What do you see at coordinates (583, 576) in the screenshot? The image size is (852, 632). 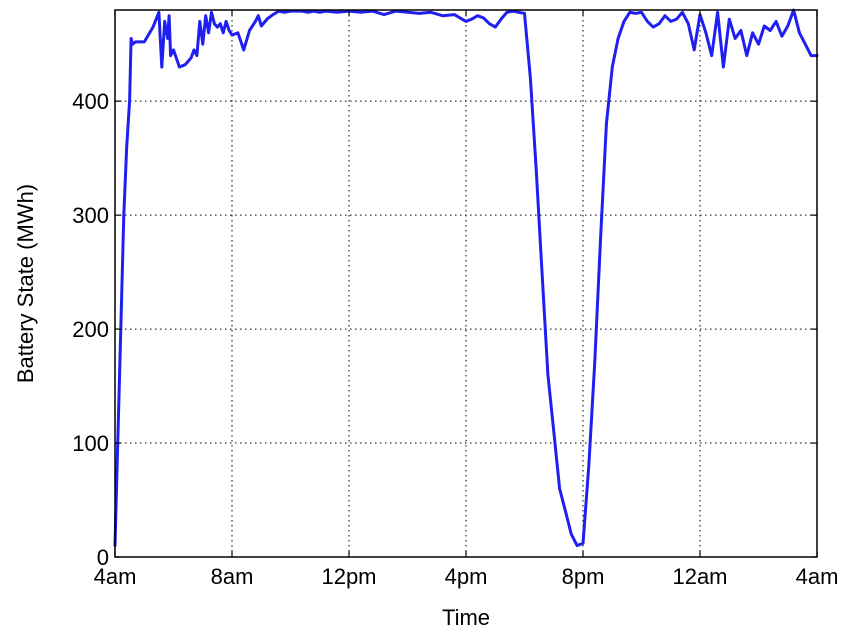 I see `x-tick-label: 8pm` at bounding box center [583, 576].